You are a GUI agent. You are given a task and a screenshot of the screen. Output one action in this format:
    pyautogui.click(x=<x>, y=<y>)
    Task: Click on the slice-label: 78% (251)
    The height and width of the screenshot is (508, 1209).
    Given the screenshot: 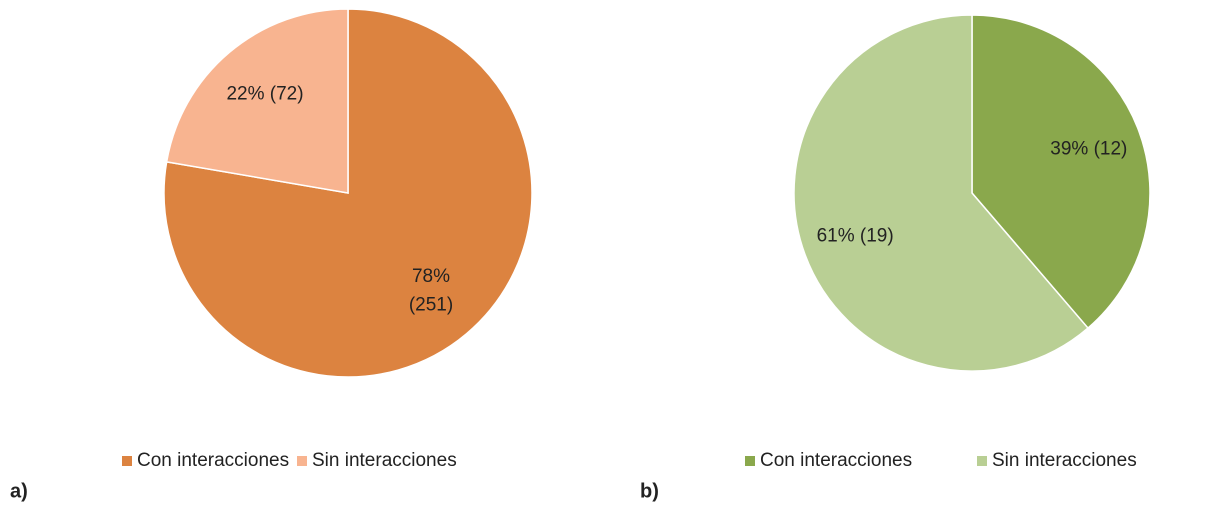 What is the action you would take?
    pyautogui.click(x=431, y=291)
    